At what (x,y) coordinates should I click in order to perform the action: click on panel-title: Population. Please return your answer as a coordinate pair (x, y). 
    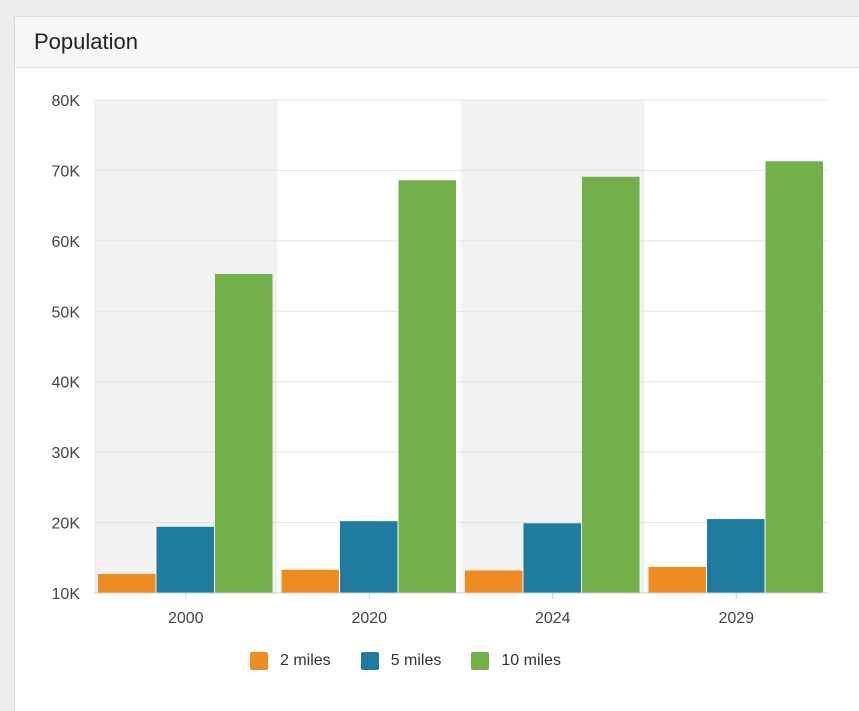
    Looking at the image, I should click on (86, 41).